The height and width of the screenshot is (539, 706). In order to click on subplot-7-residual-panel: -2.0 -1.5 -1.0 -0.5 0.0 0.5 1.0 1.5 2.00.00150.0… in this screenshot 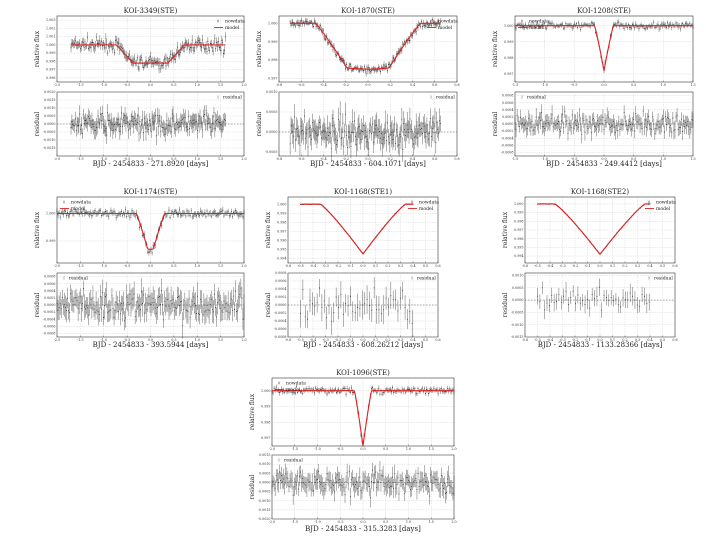, I will do `click(353, 488)`.